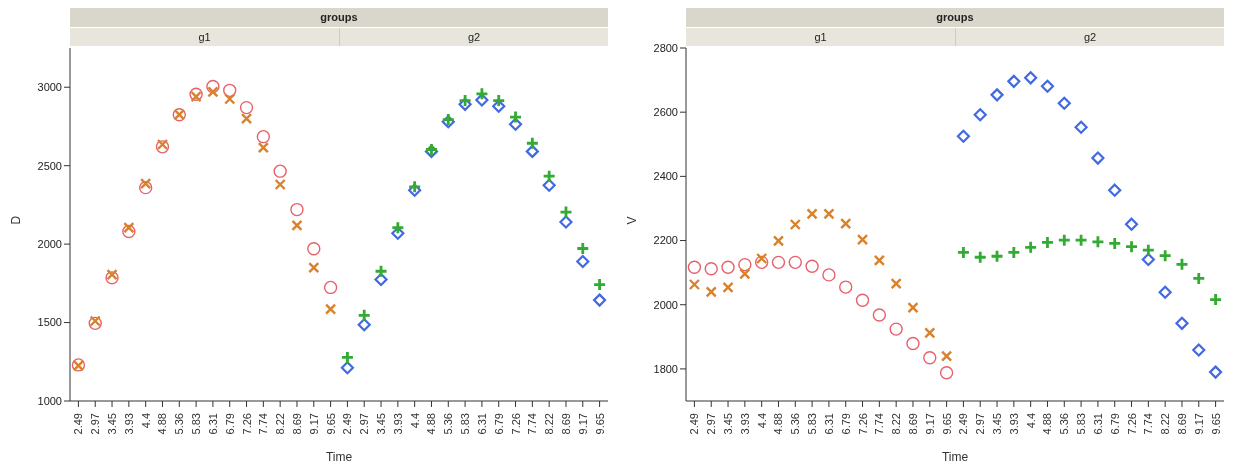  Describe the element at coordinates (632, 220) in the screenshot. I see `y-axis-title: V` at that location.